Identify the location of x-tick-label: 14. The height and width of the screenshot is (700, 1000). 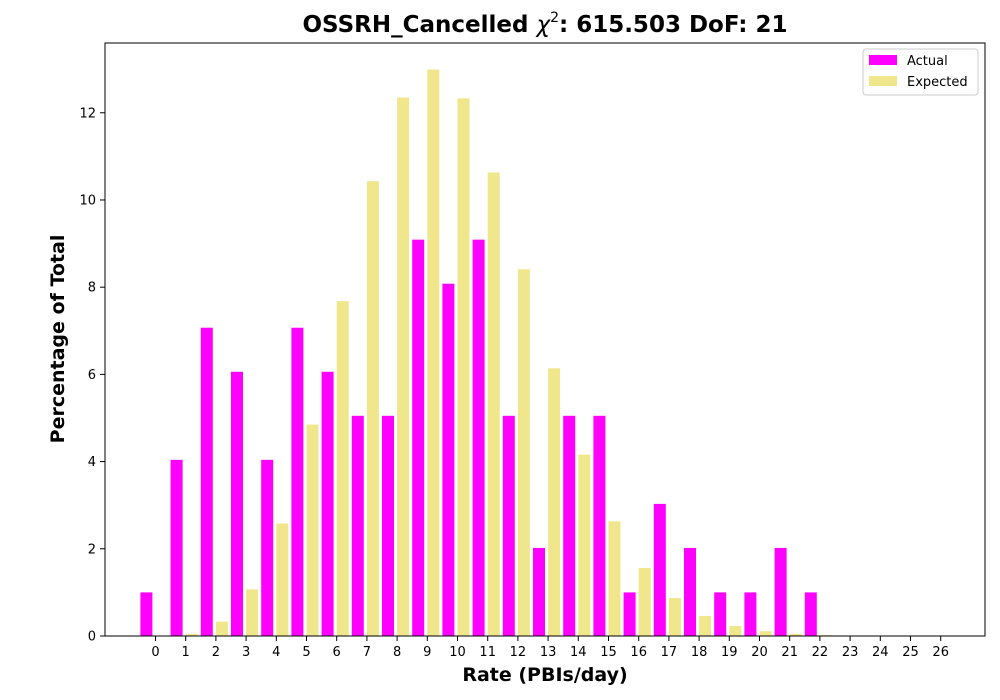
(578, 652).